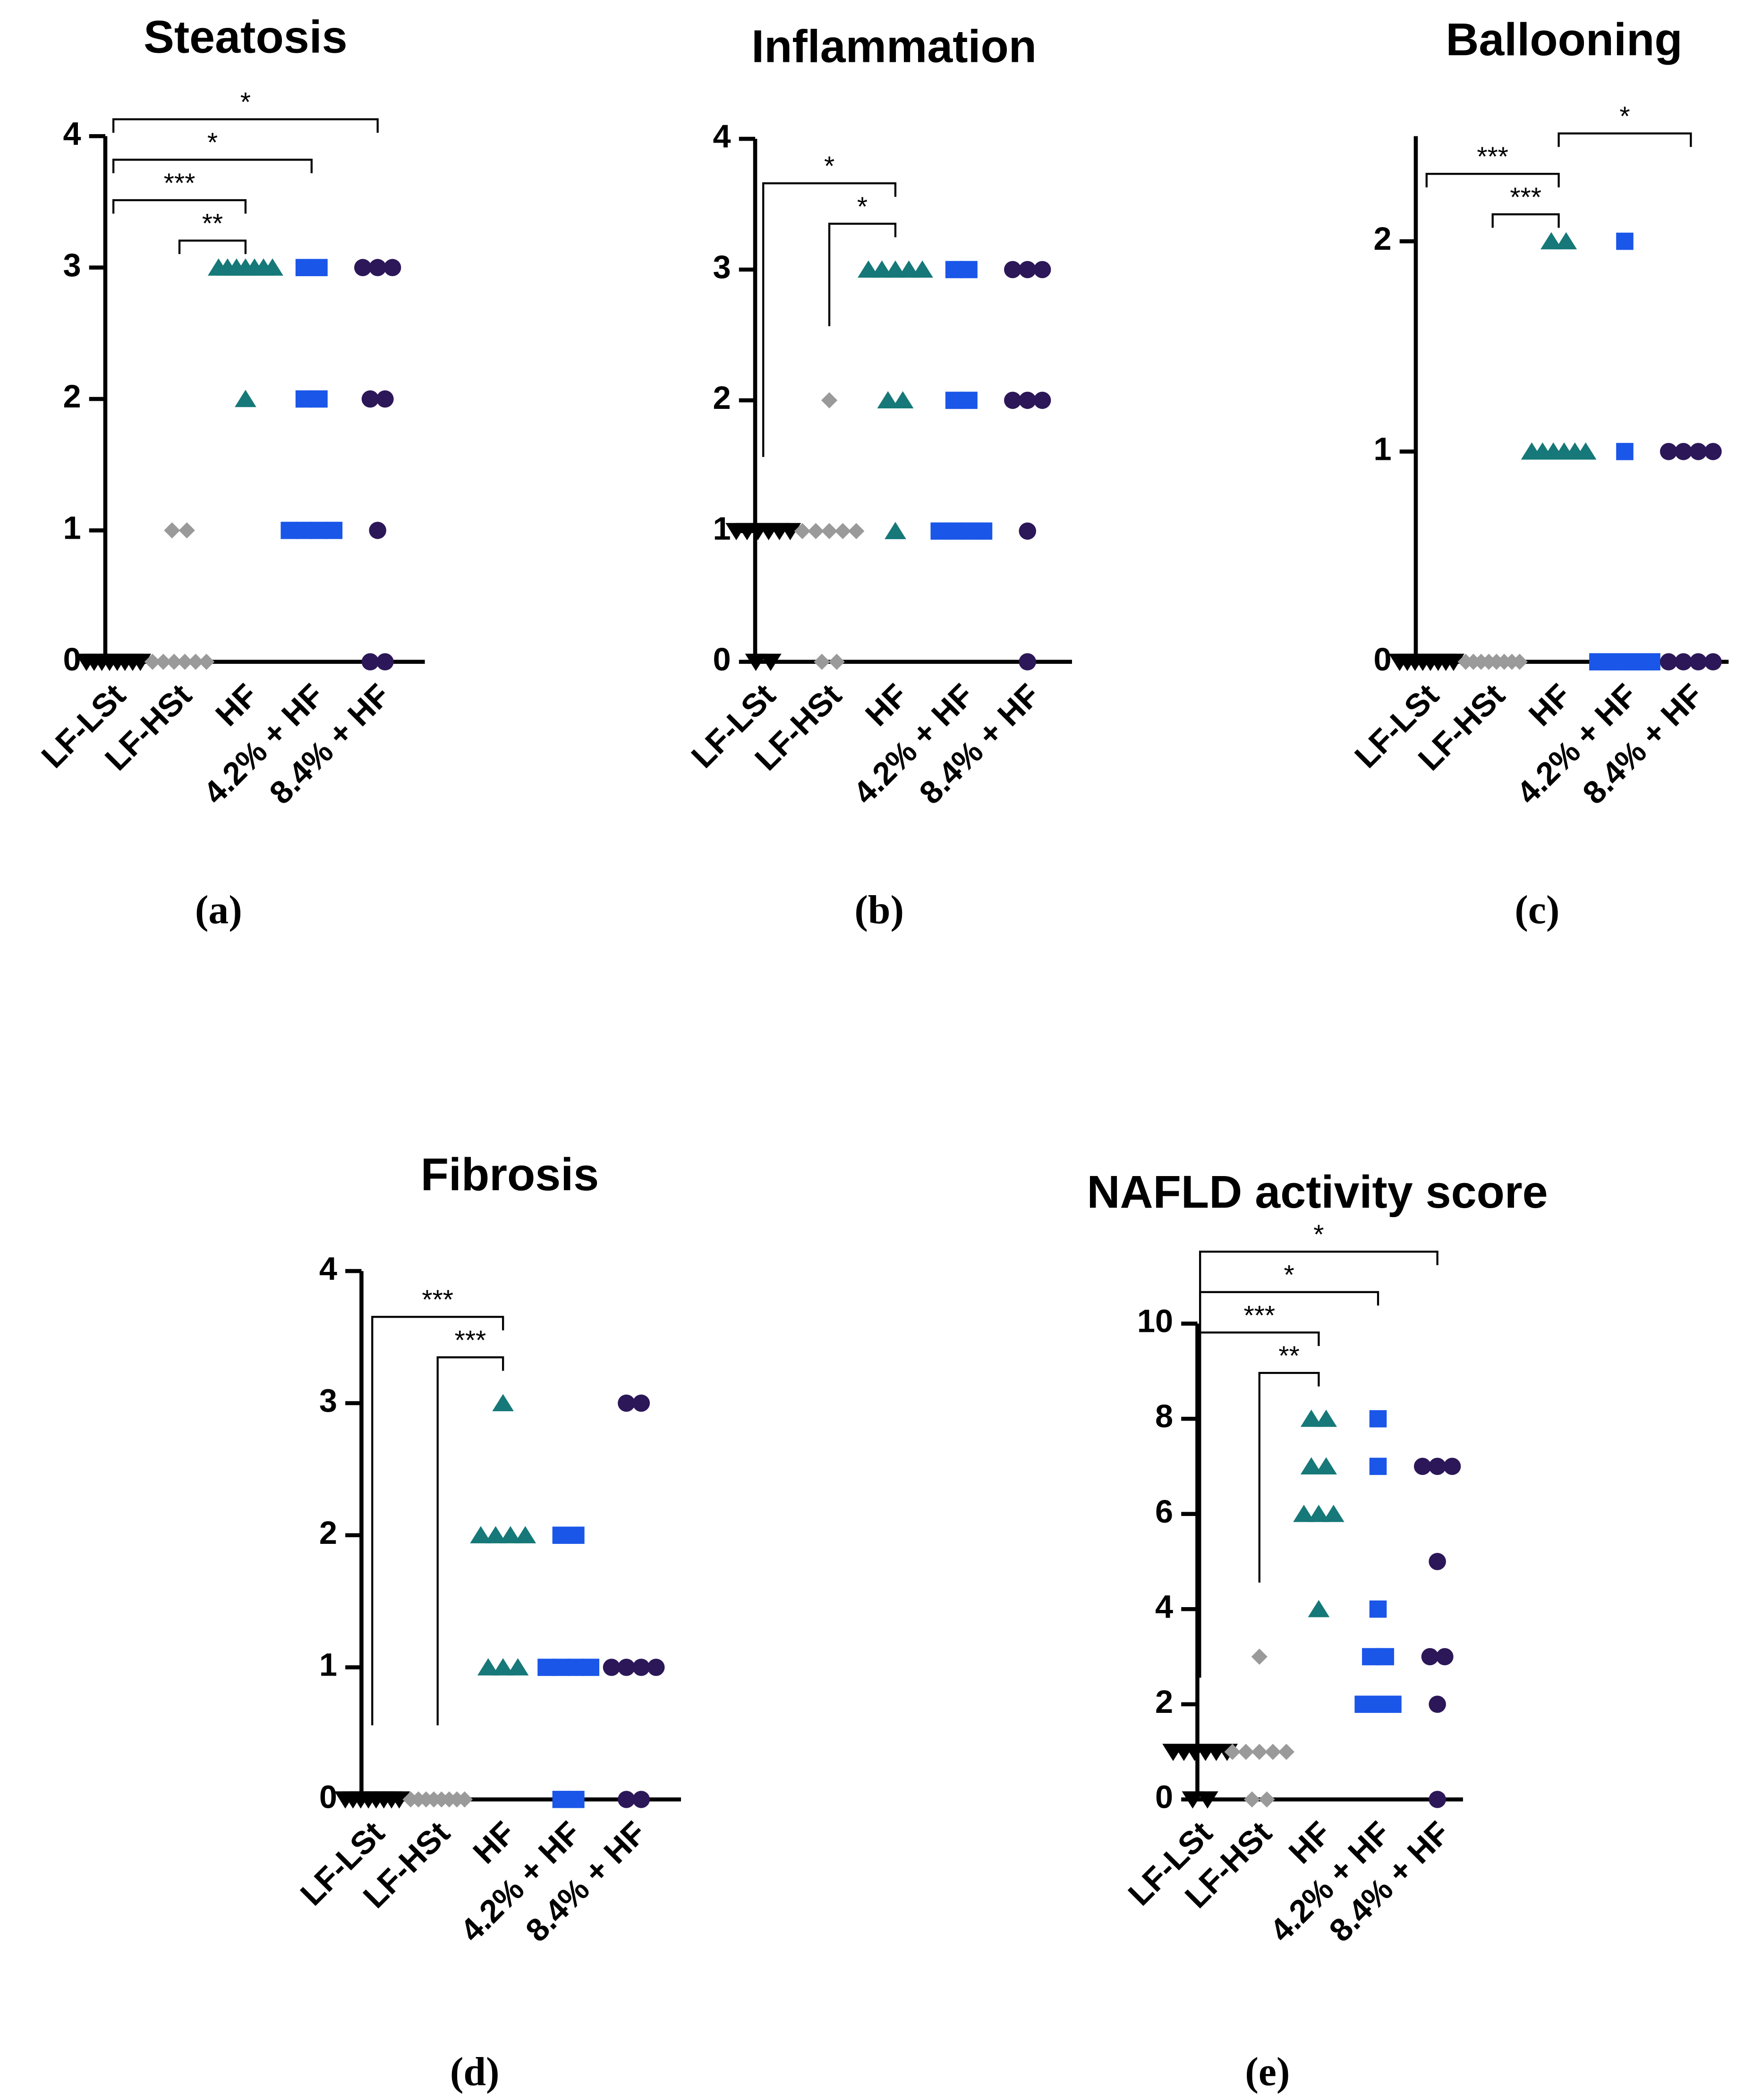  I want to click on y-tick-label: 10, so click(1155, 1321).